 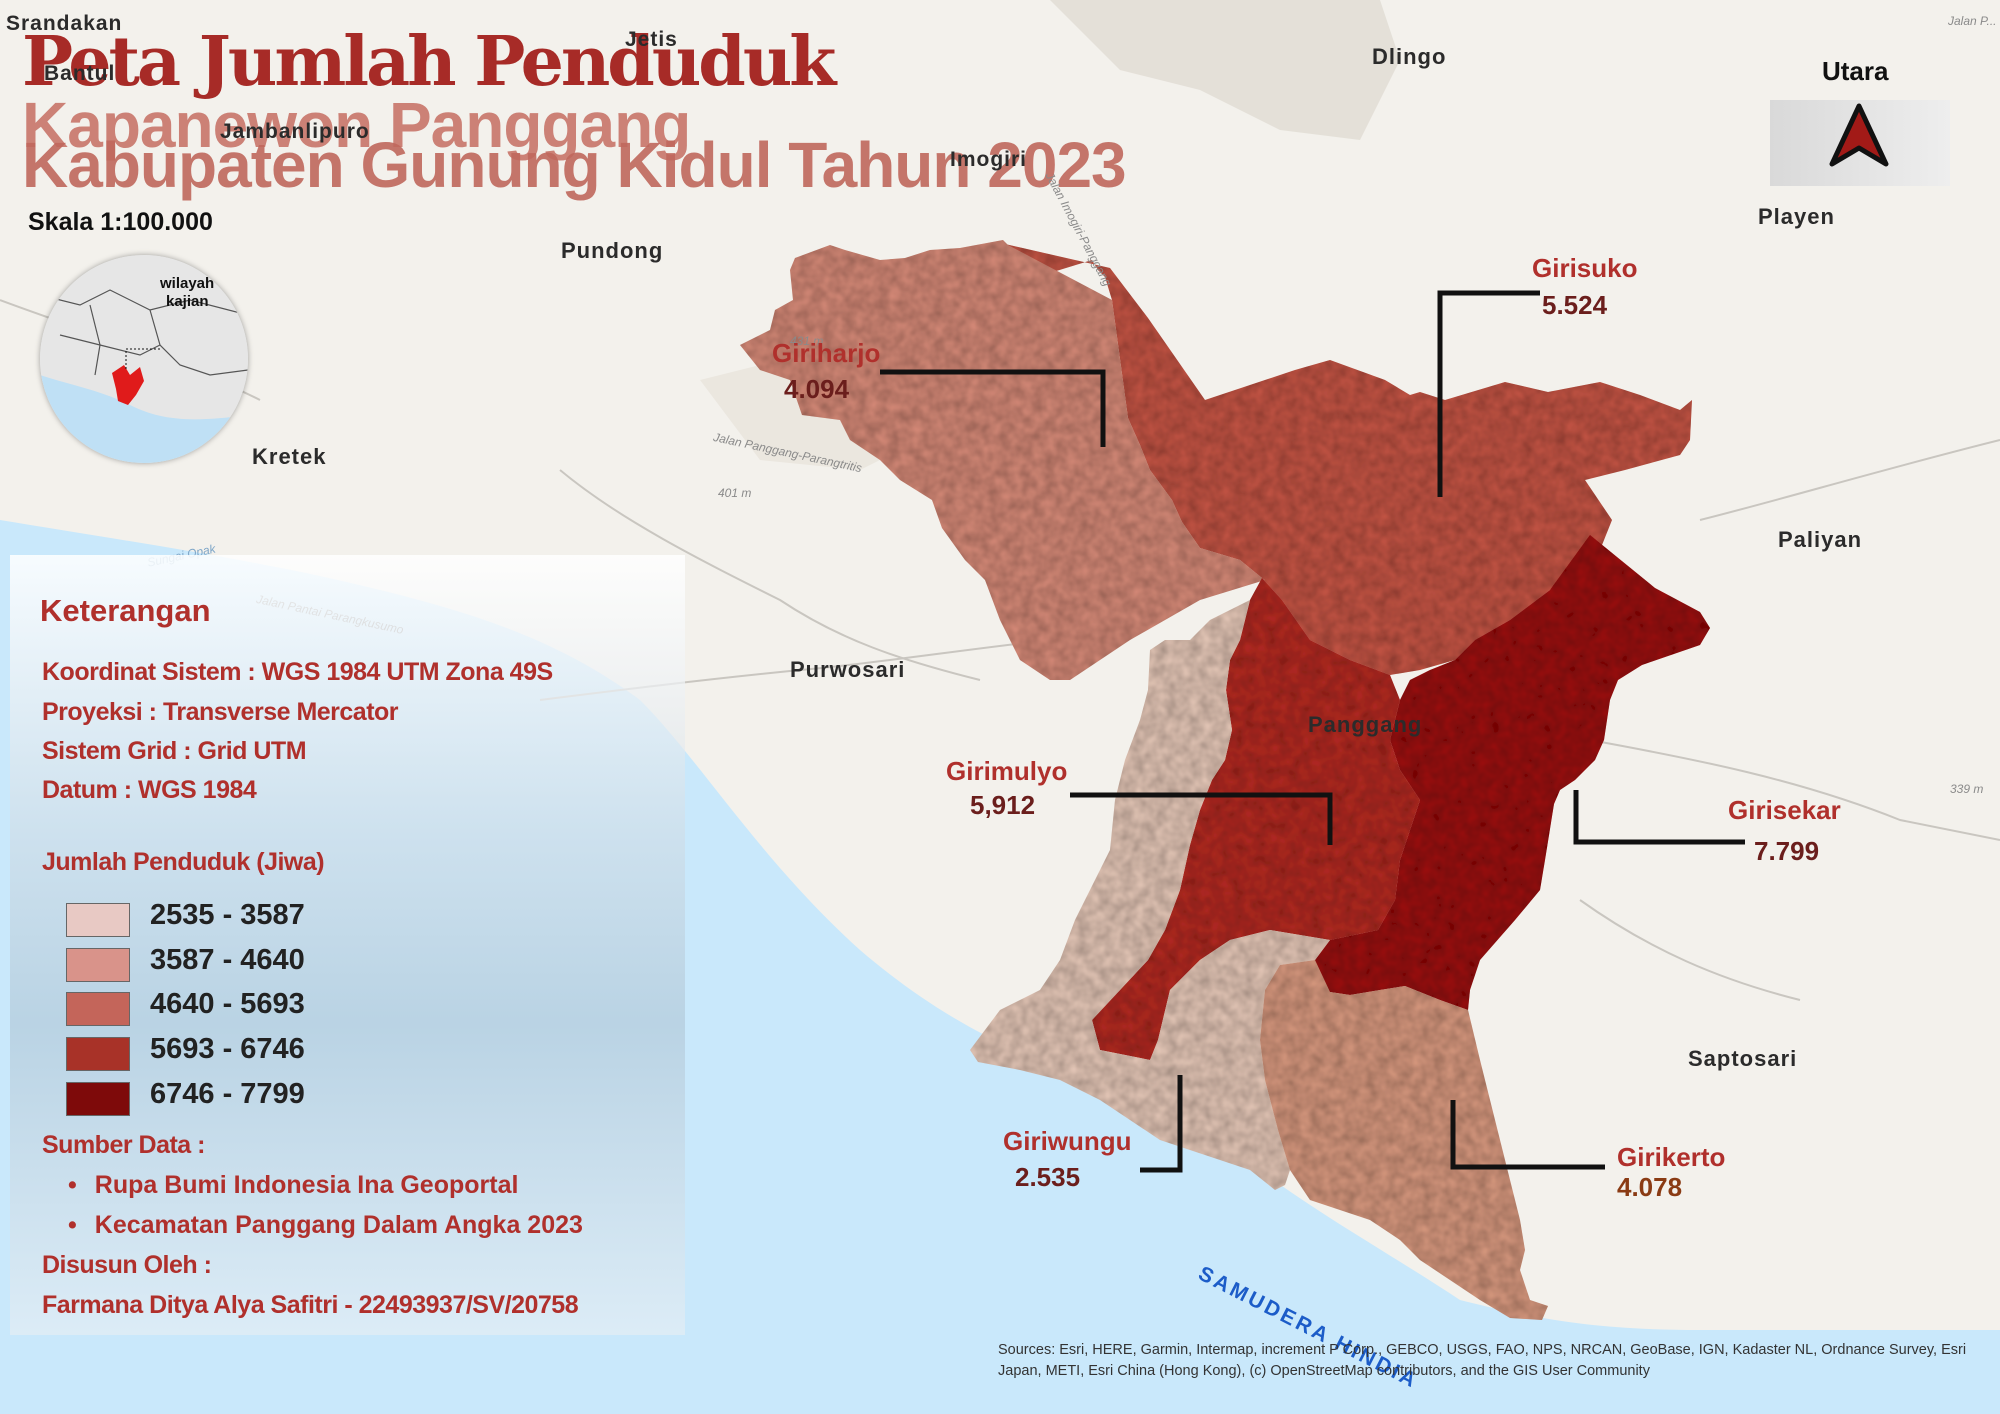 I want to click on legend-class-3: 4640 - 5693, so click(x=227, y=1004).